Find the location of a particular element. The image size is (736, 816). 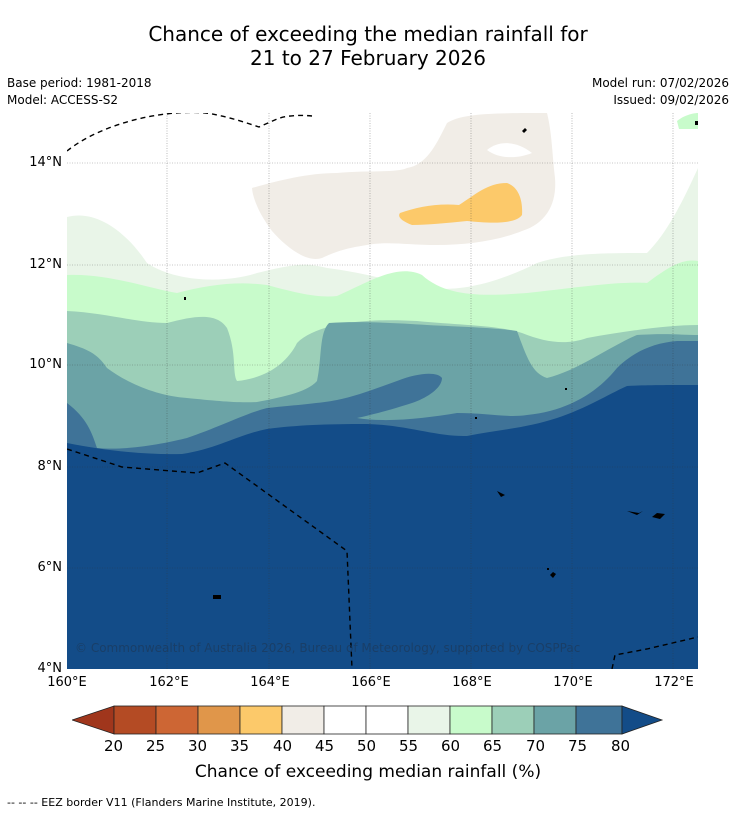

cbar-tick-50: 50 is located at coordinates (367, 746).